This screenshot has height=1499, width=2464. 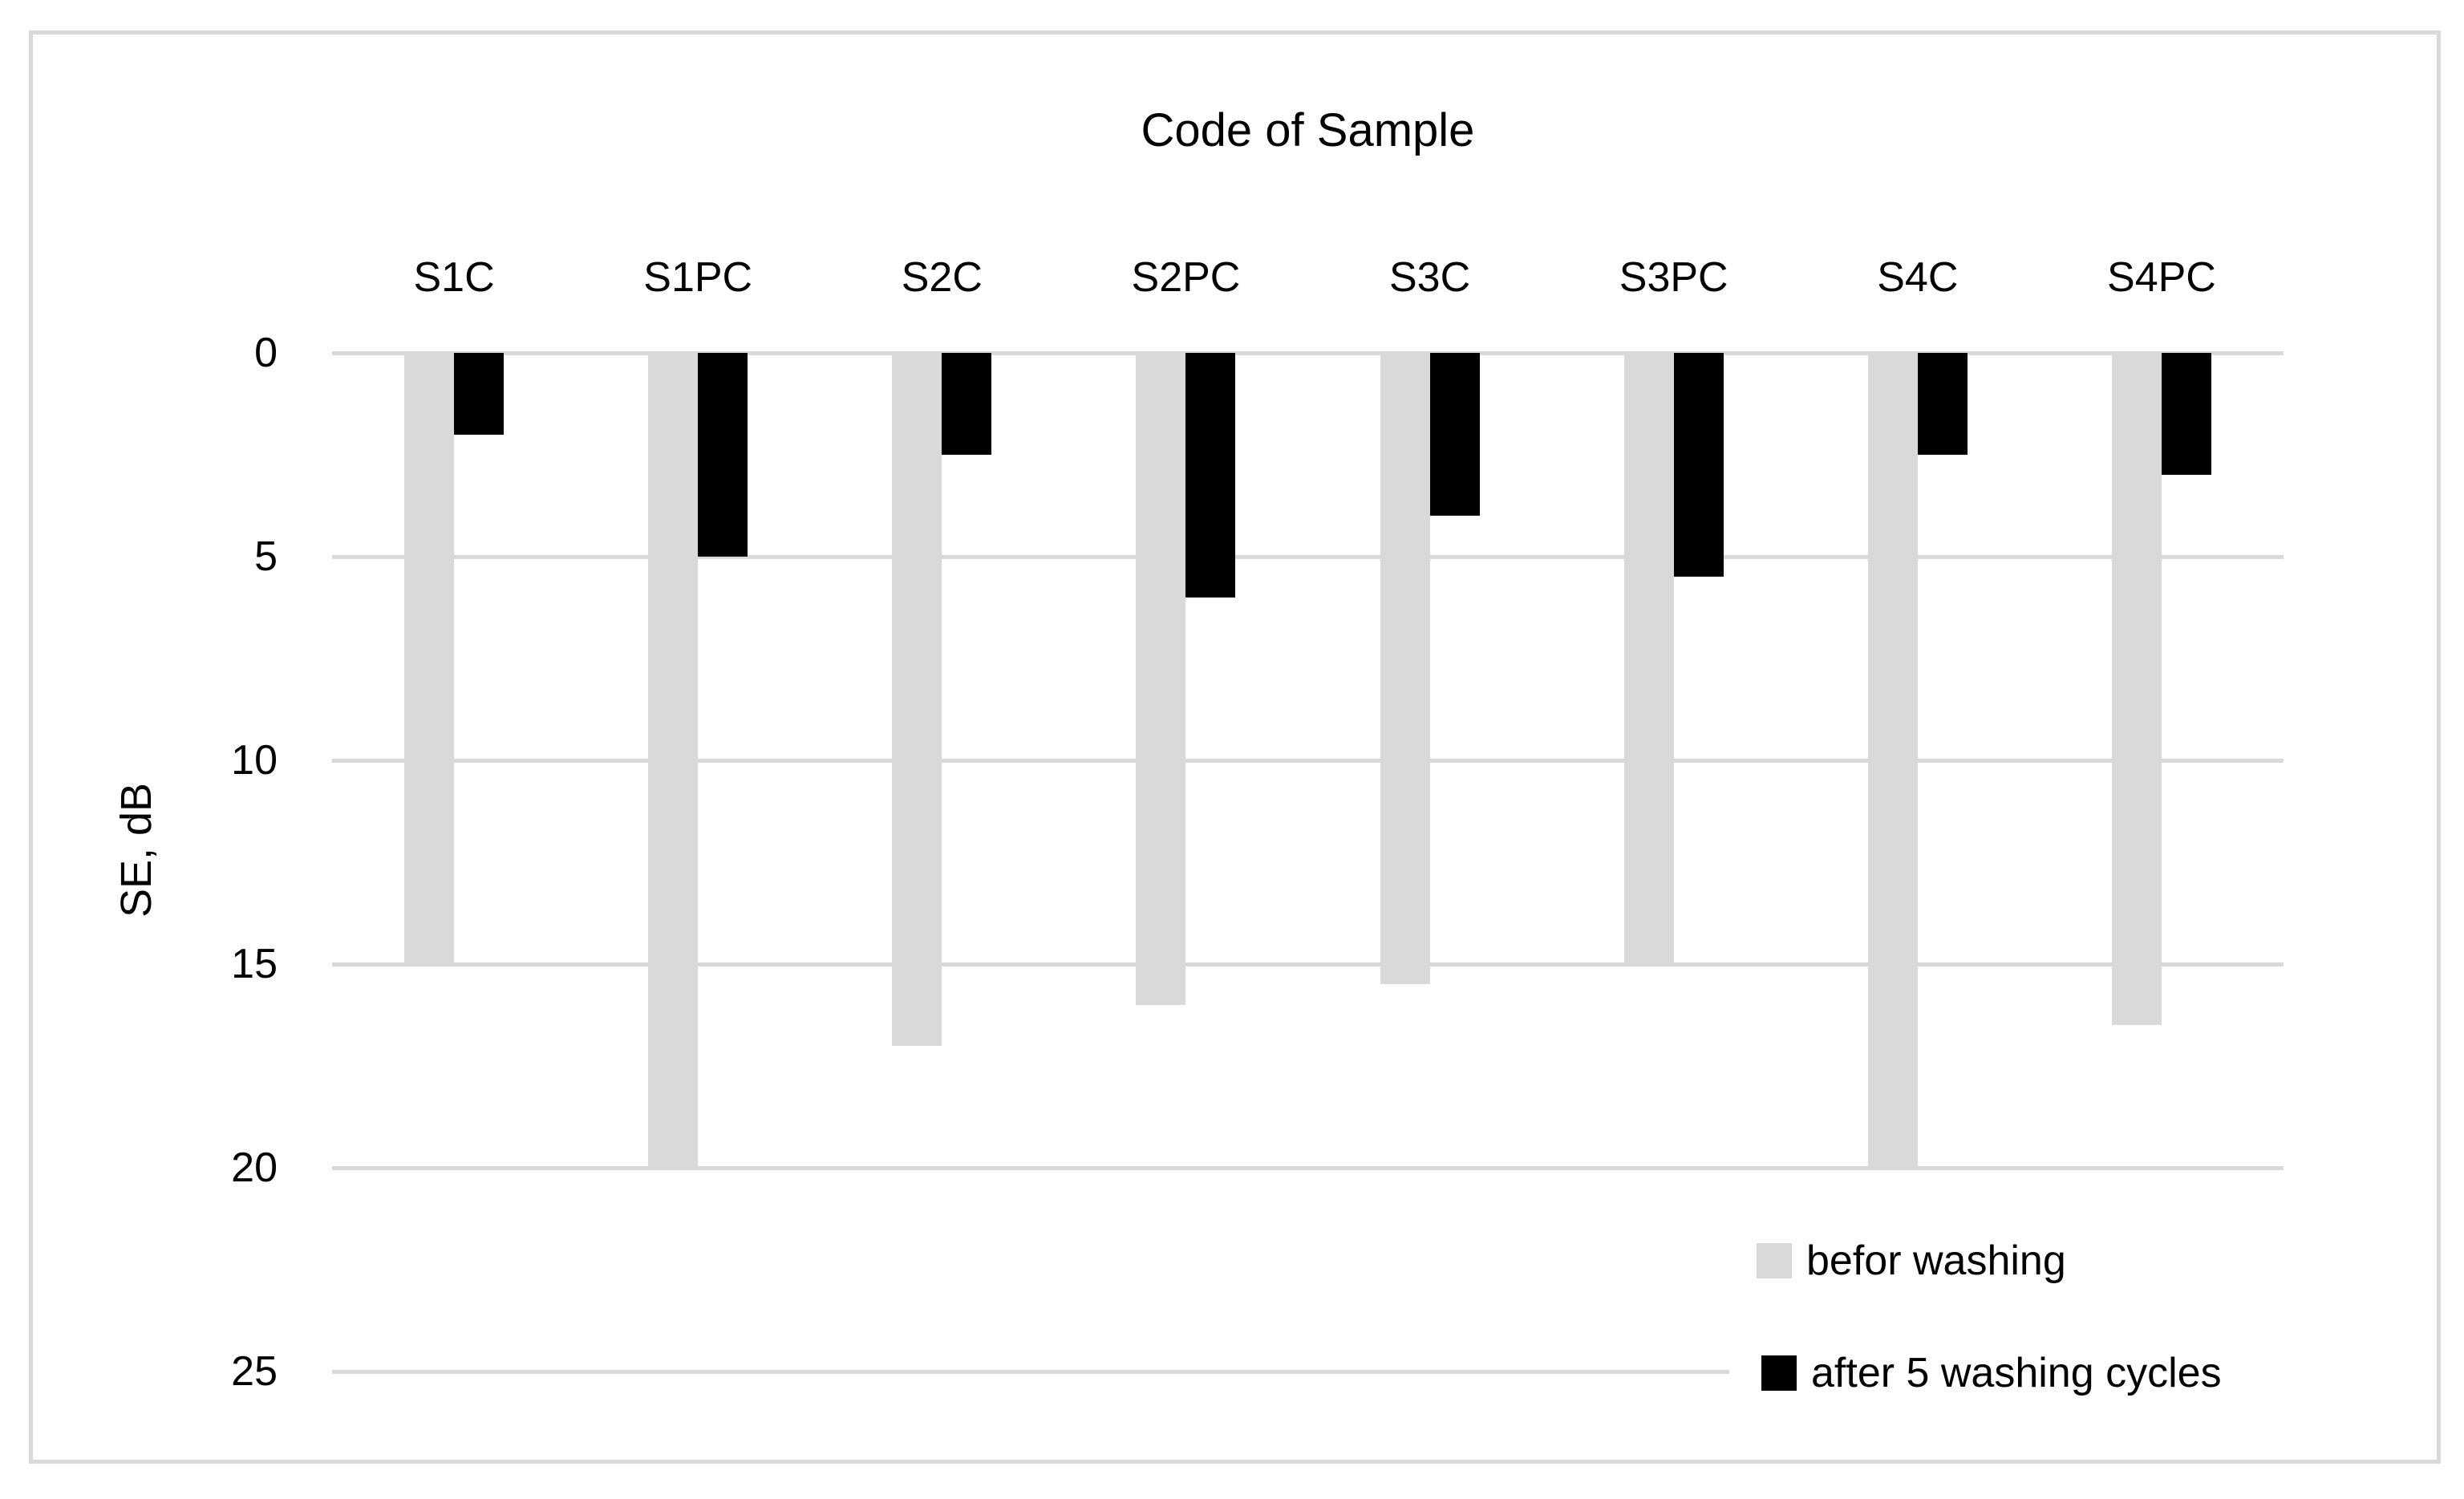 I want to click on category-label-S4PC: S4PC, so click(x=2161, y=277).